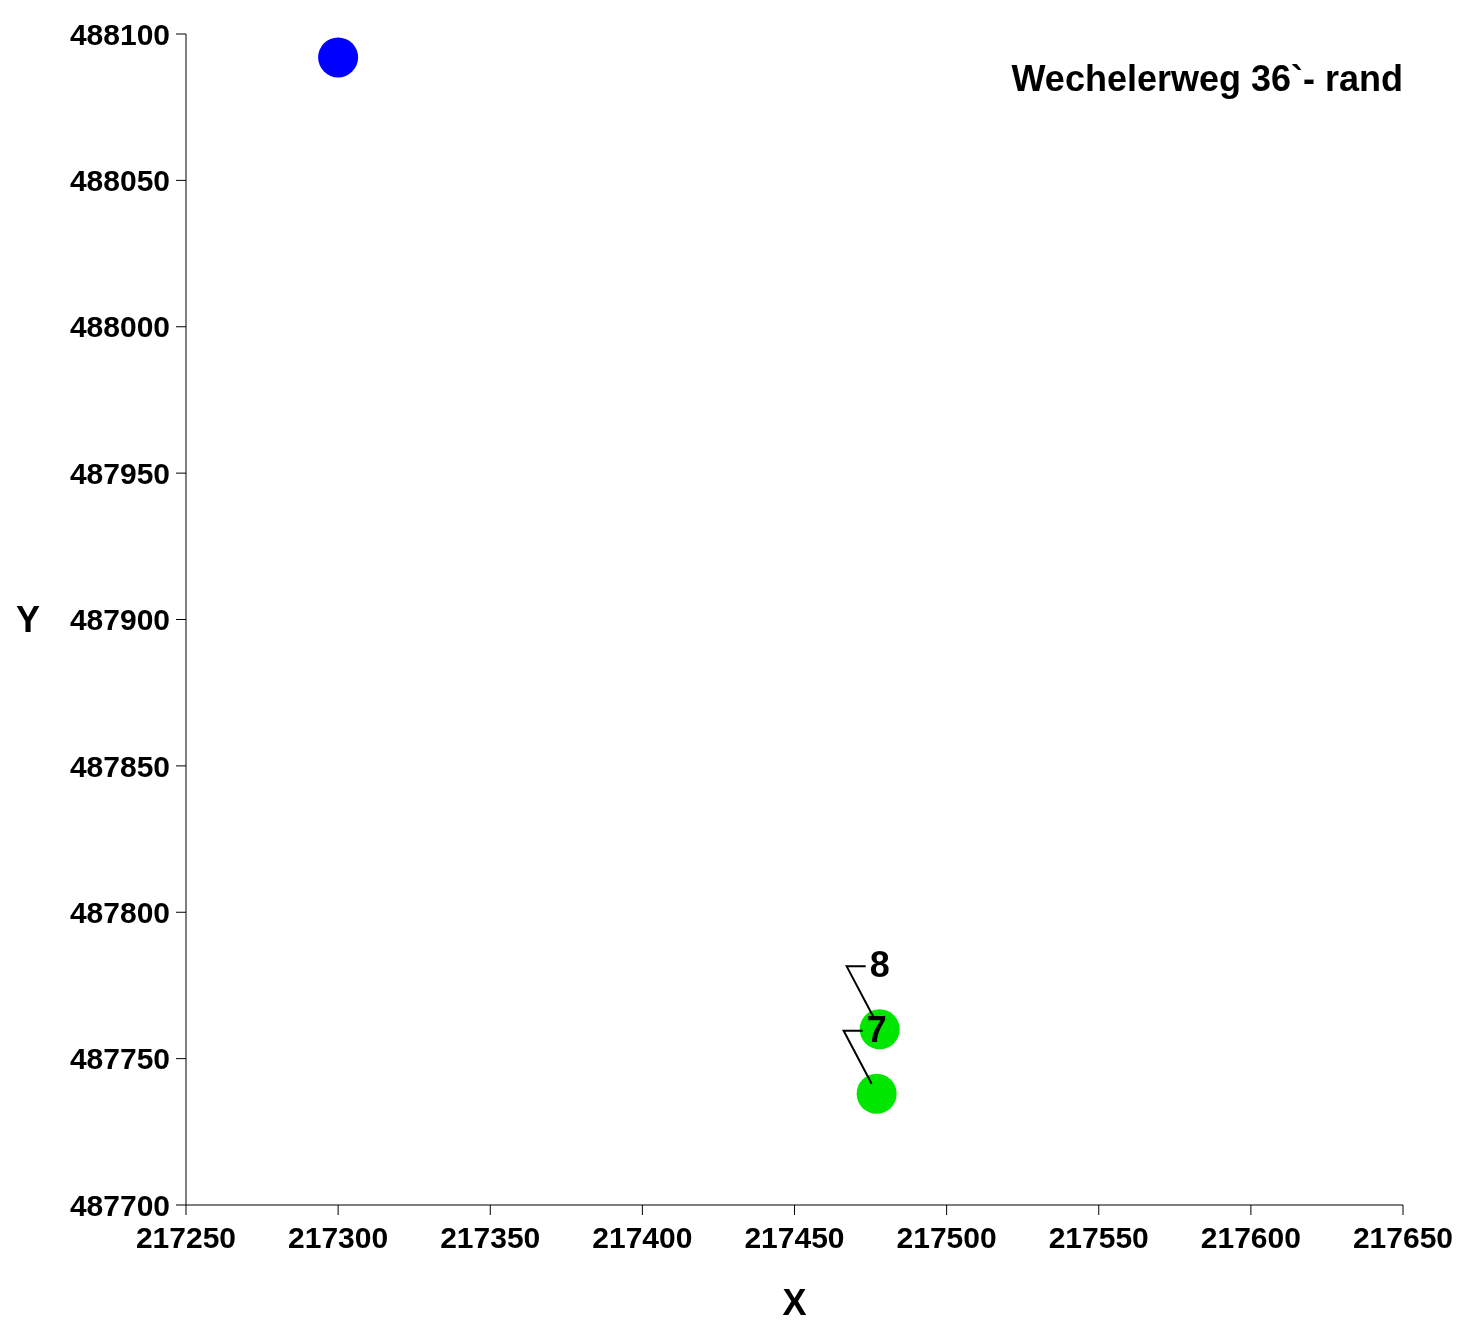  Describe the element at coordinates (119, 912) in the screenshot. I see `y-tick-label: 487800` at that location.